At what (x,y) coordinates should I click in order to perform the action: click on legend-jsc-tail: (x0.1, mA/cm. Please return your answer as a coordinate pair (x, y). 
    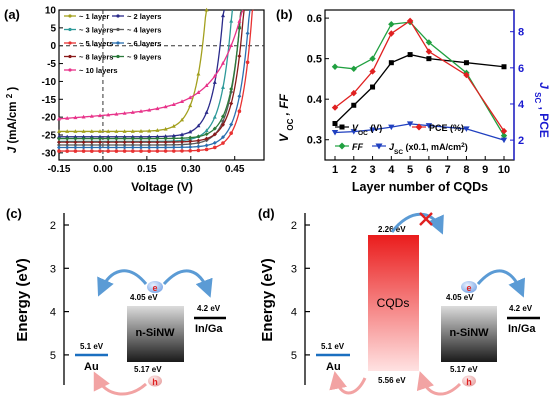
    Looking at the image, I should click on (432, 147).